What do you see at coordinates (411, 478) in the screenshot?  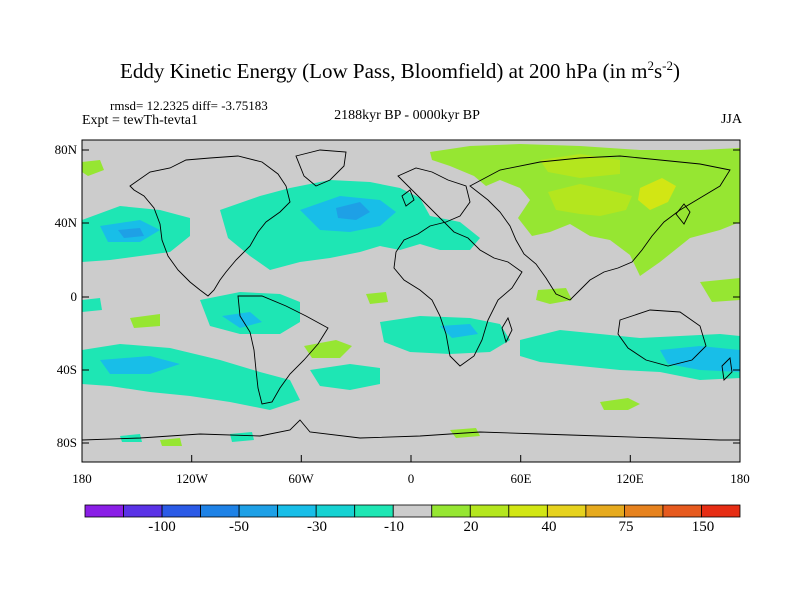 I see `x-tick-label: 0` at bounding box center [411, 478].